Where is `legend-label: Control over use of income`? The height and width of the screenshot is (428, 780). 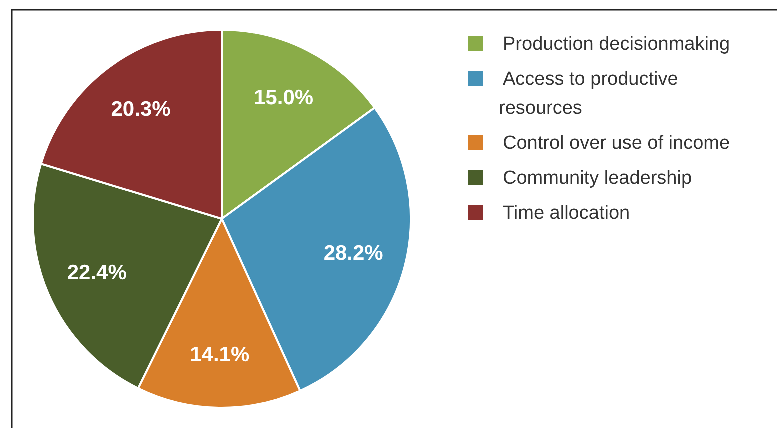 legend-label: Control over use of income is located at coordinates (616, 143).